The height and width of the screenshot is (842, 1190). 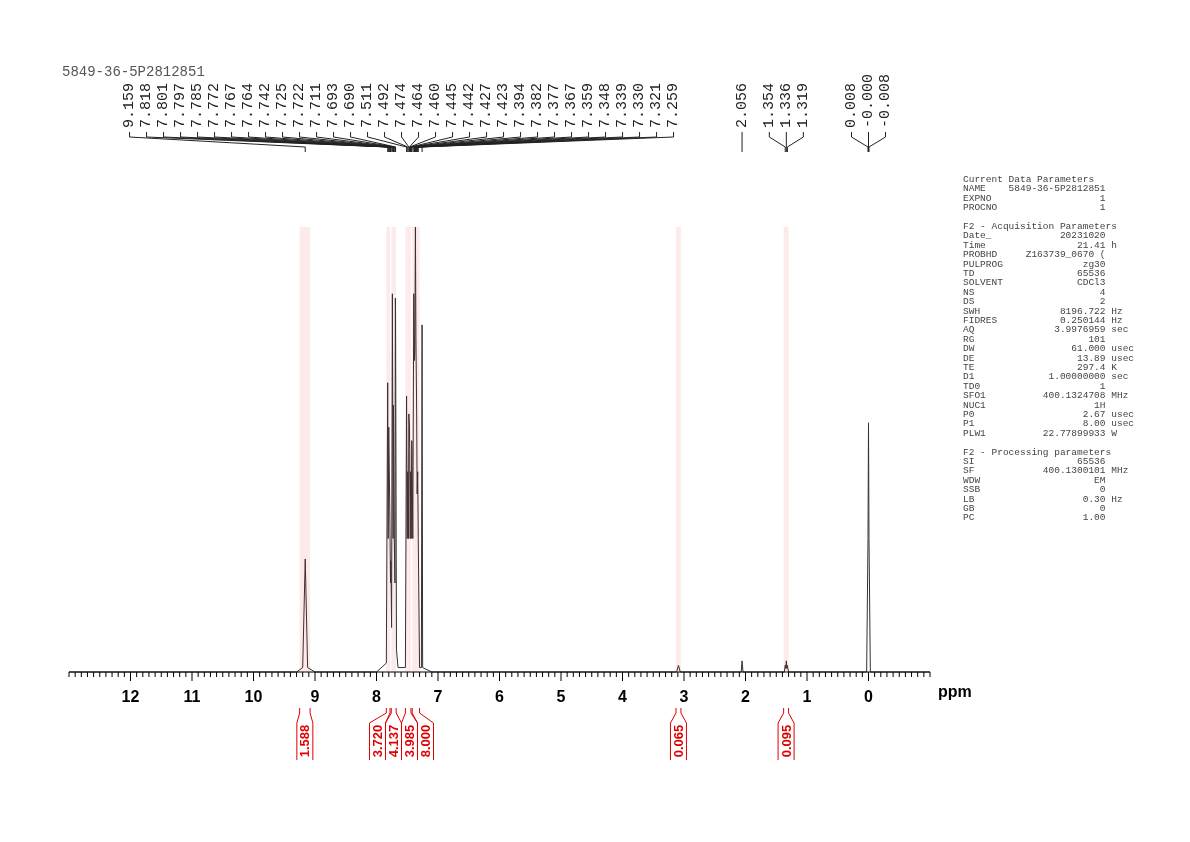 What do you see at coordinates (1043, 311) in the screenshot?
I see `text: SWH 8196.722 Hz` at bounding box center [1043, 311].